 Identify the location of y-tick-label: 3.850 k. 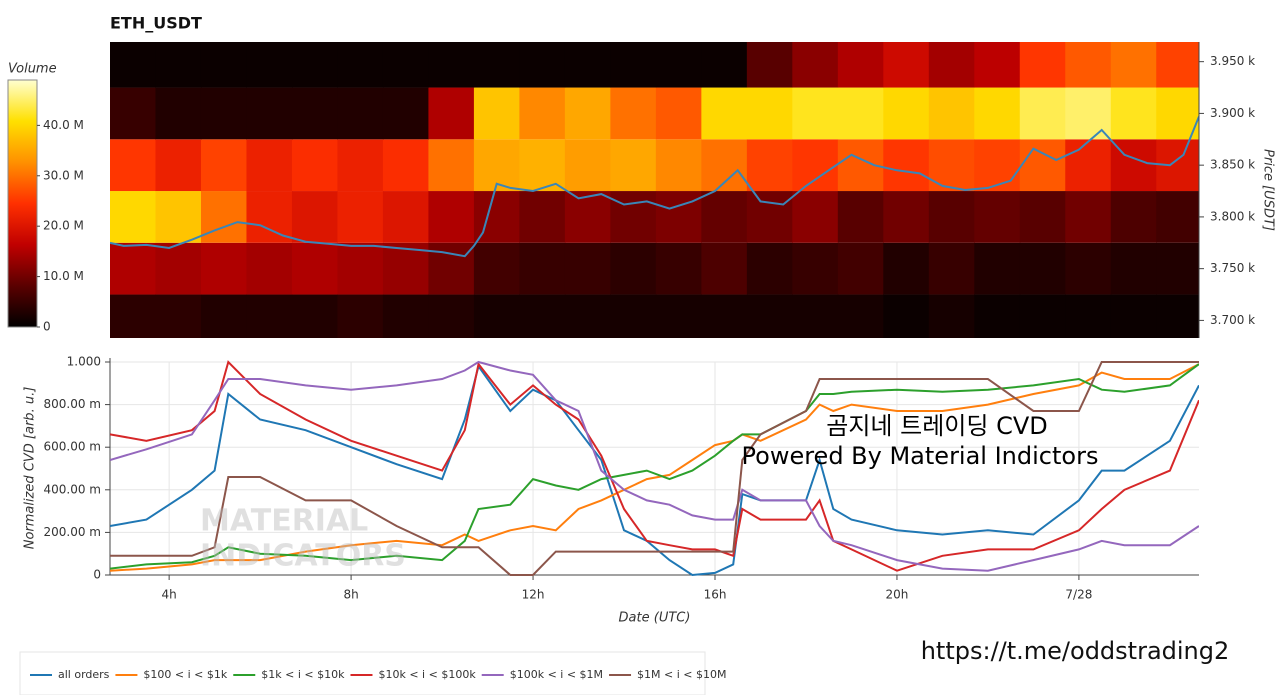
(1232, 165).